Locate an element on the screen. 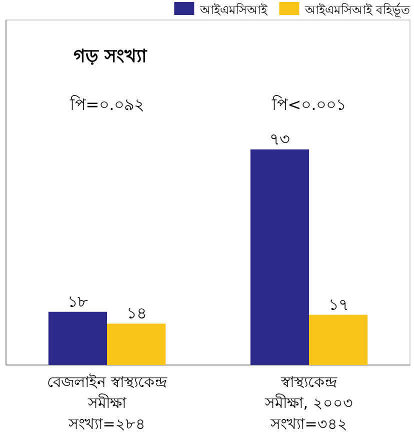 The width and height of the screenshot is (414, 448). data-label: ৭৩ is located at coordinates (280, 138).